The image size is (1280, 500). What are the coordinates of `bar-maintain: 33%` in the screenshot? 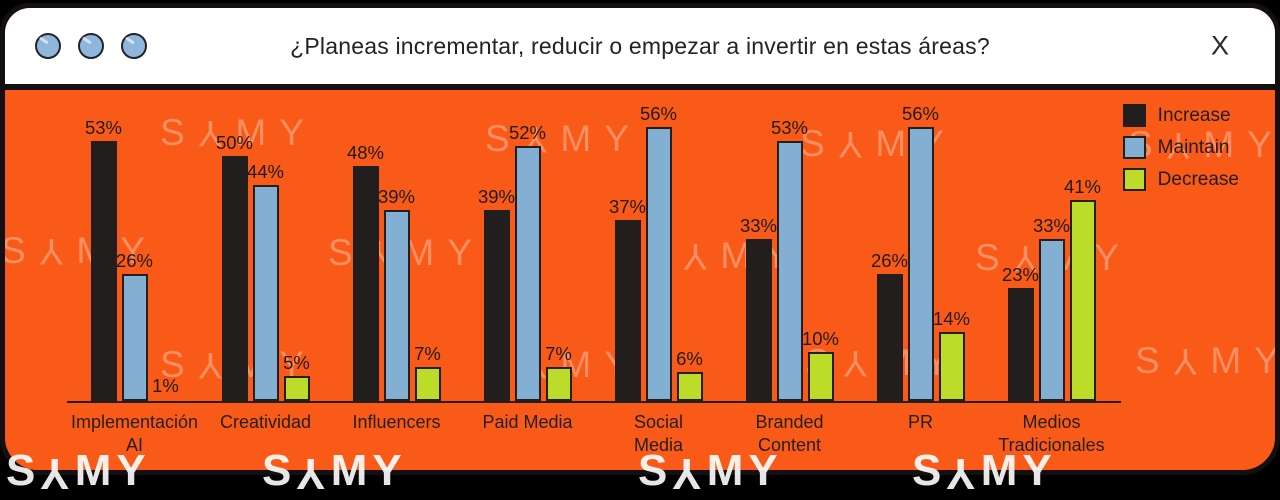 It's located at (1051, 308).